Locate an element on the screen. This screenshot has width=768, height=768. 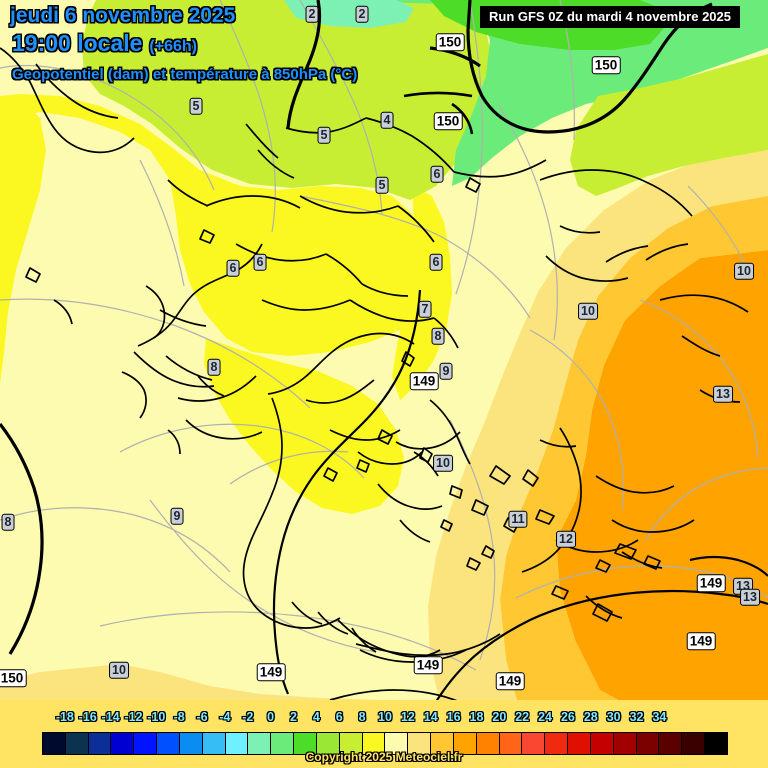
temperature-label-21: 13 is located at coordinates (723, 394).